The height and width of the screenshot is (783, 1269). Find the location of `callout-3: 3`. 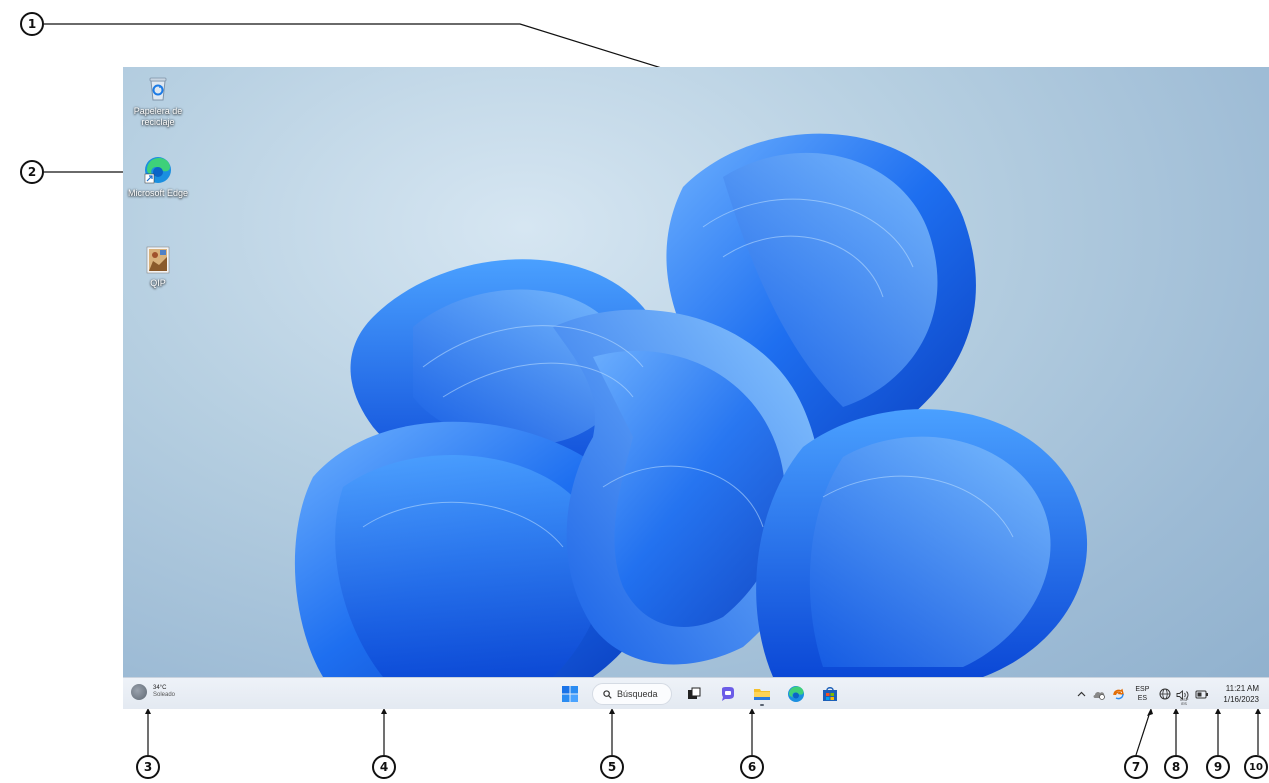

callout-3: 3 is located at coordinates (148, 767).